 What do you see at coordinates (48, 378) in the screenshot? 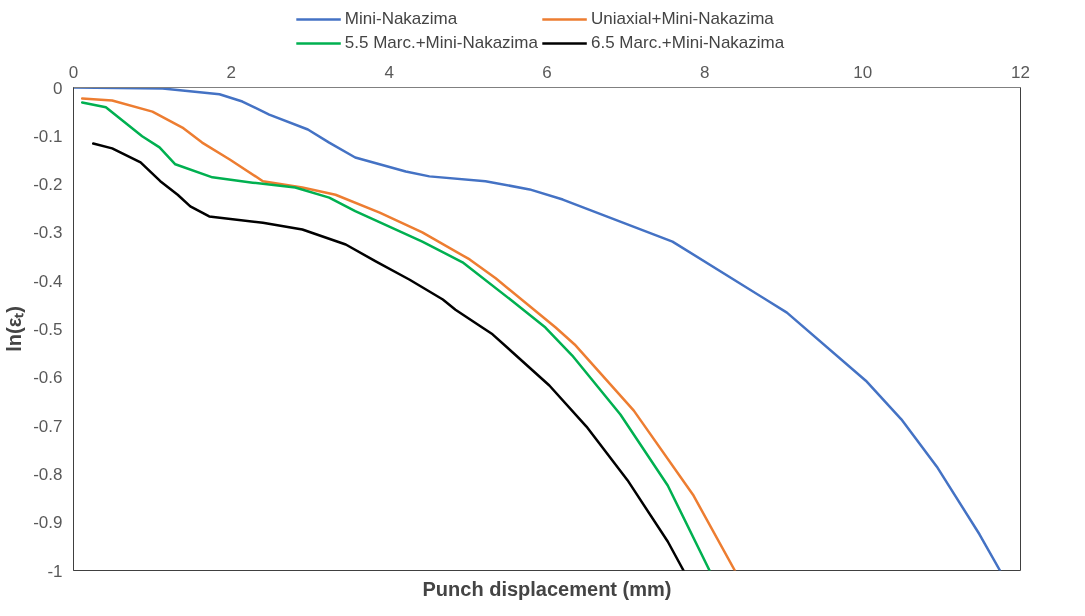
I see `y-tick-label: -0.6` at bounding box center [48, 378].